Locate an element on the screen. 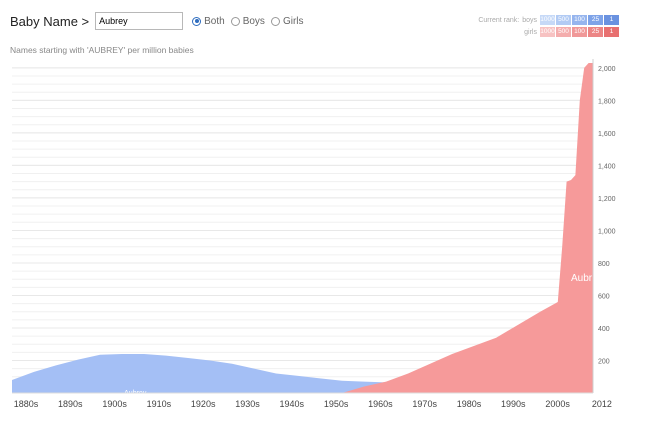 The width and height of the screenshot is (645, 421). rank-label: Current rank: is located at coordinates (499, 20).